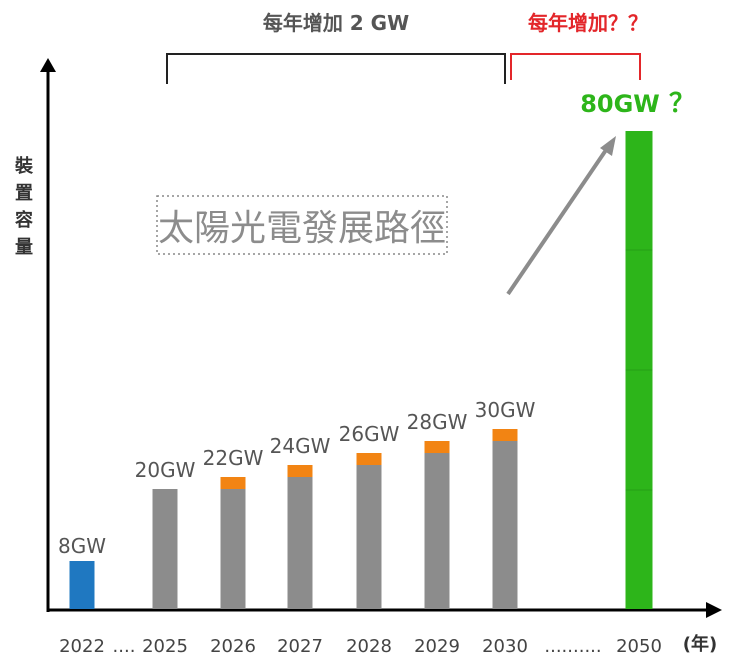 The width and height of the screenshot is (740, 672). I want to click on x-tick-2022: 2022, so click(82, 646).